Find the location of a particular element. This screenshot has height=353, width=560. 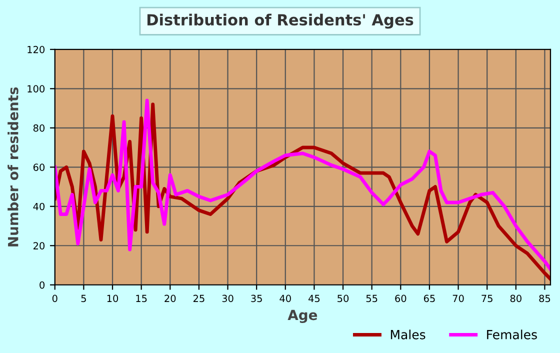

legend-label: Males is located at coordinates (408, 335).